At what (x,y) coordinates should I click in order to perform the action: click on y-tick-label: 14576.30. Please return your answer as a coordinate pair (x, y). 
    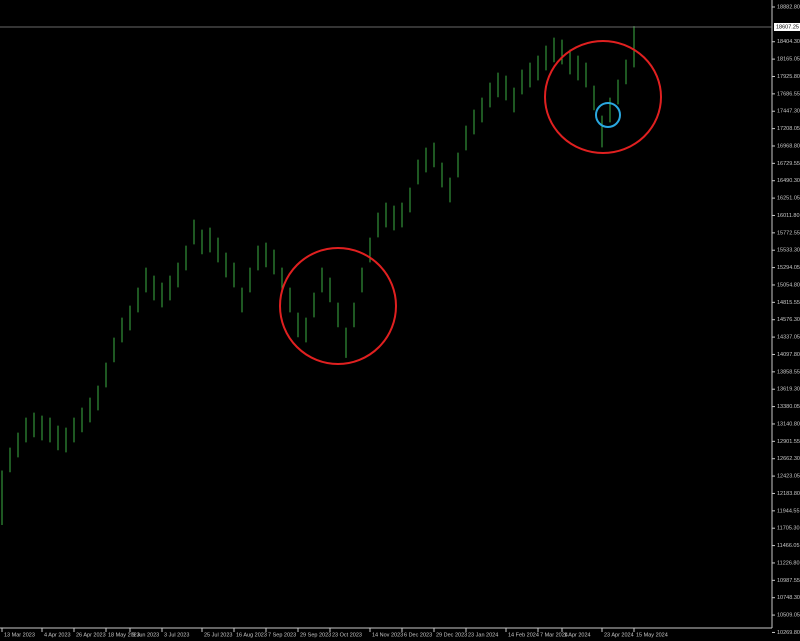
    Looking at the image, I should click on (788, 320).